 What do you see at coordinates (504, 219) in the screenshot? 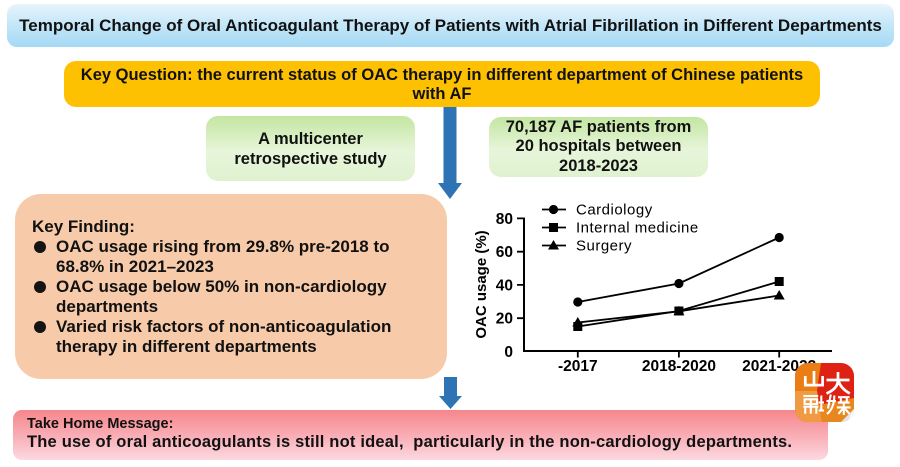
I see `svg-text: 80` at bounding box center [504, 219].